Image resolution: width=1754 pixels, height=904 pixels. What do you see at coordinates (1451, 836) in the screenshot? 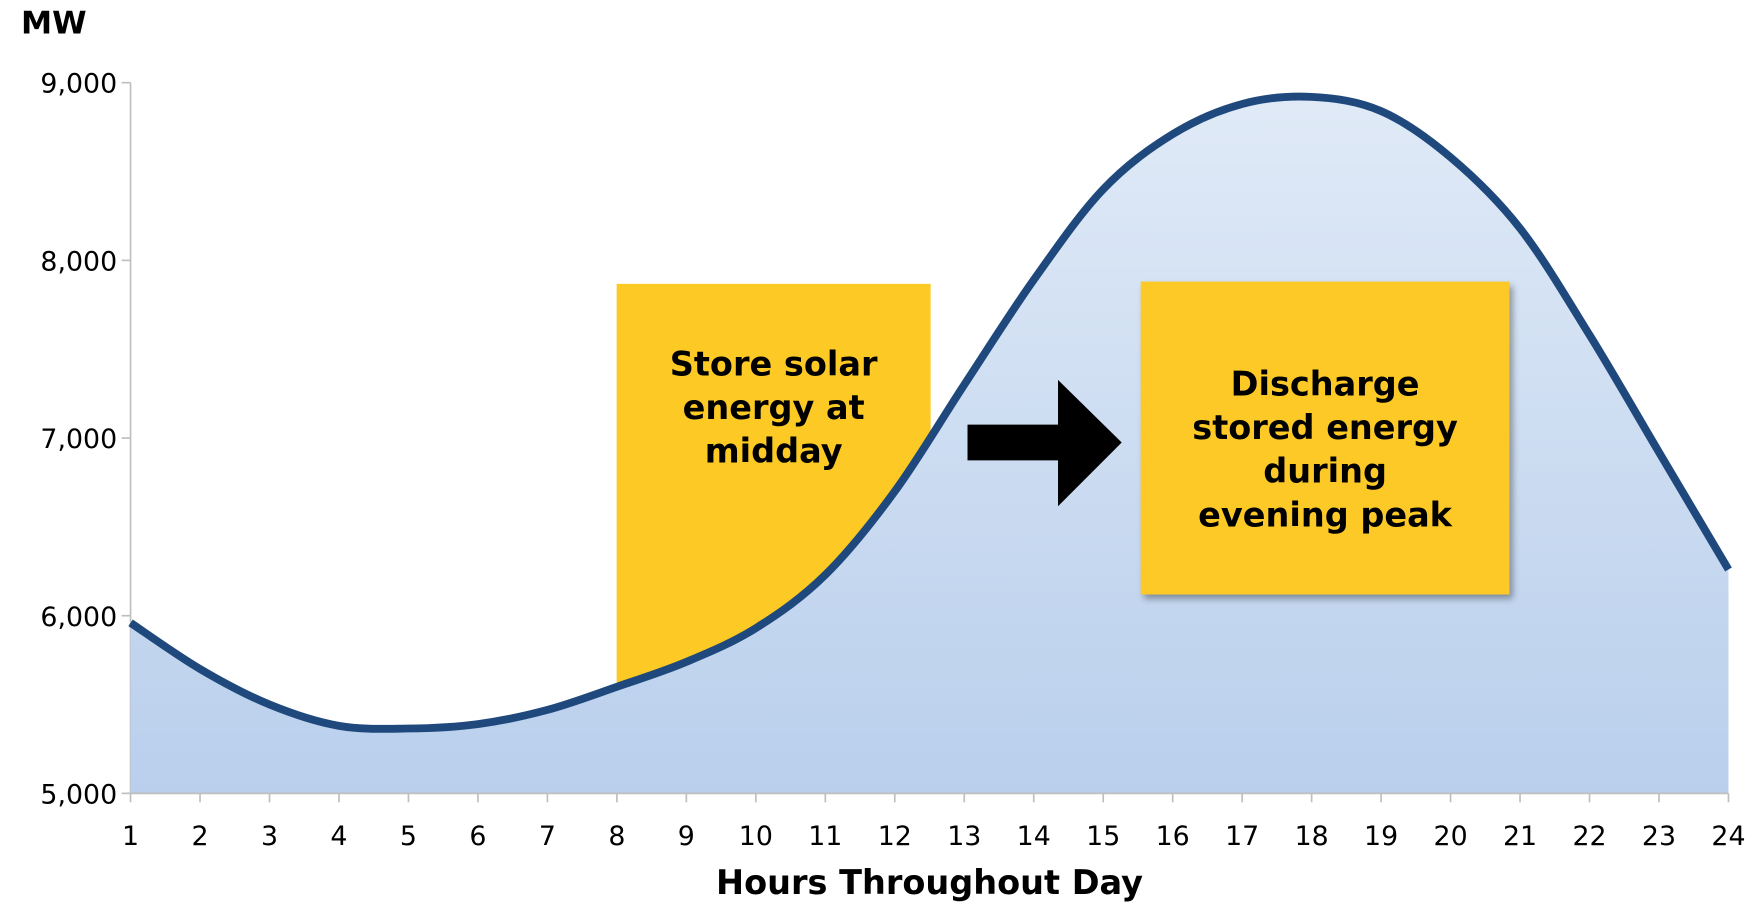
I see `x-tick-label: 20` at bounding box center [1451, 836].